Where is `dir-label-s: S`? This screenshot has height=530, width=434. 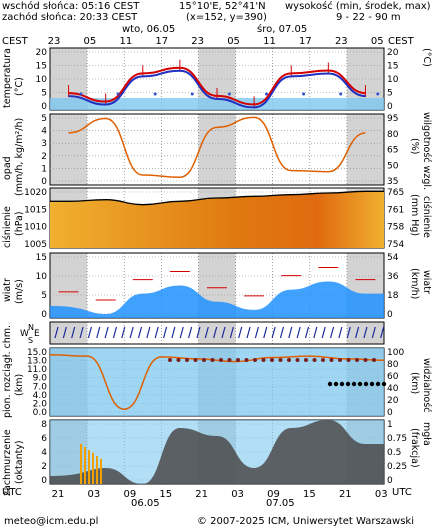
dir-label-s: S is located at coordinates (30, 340).